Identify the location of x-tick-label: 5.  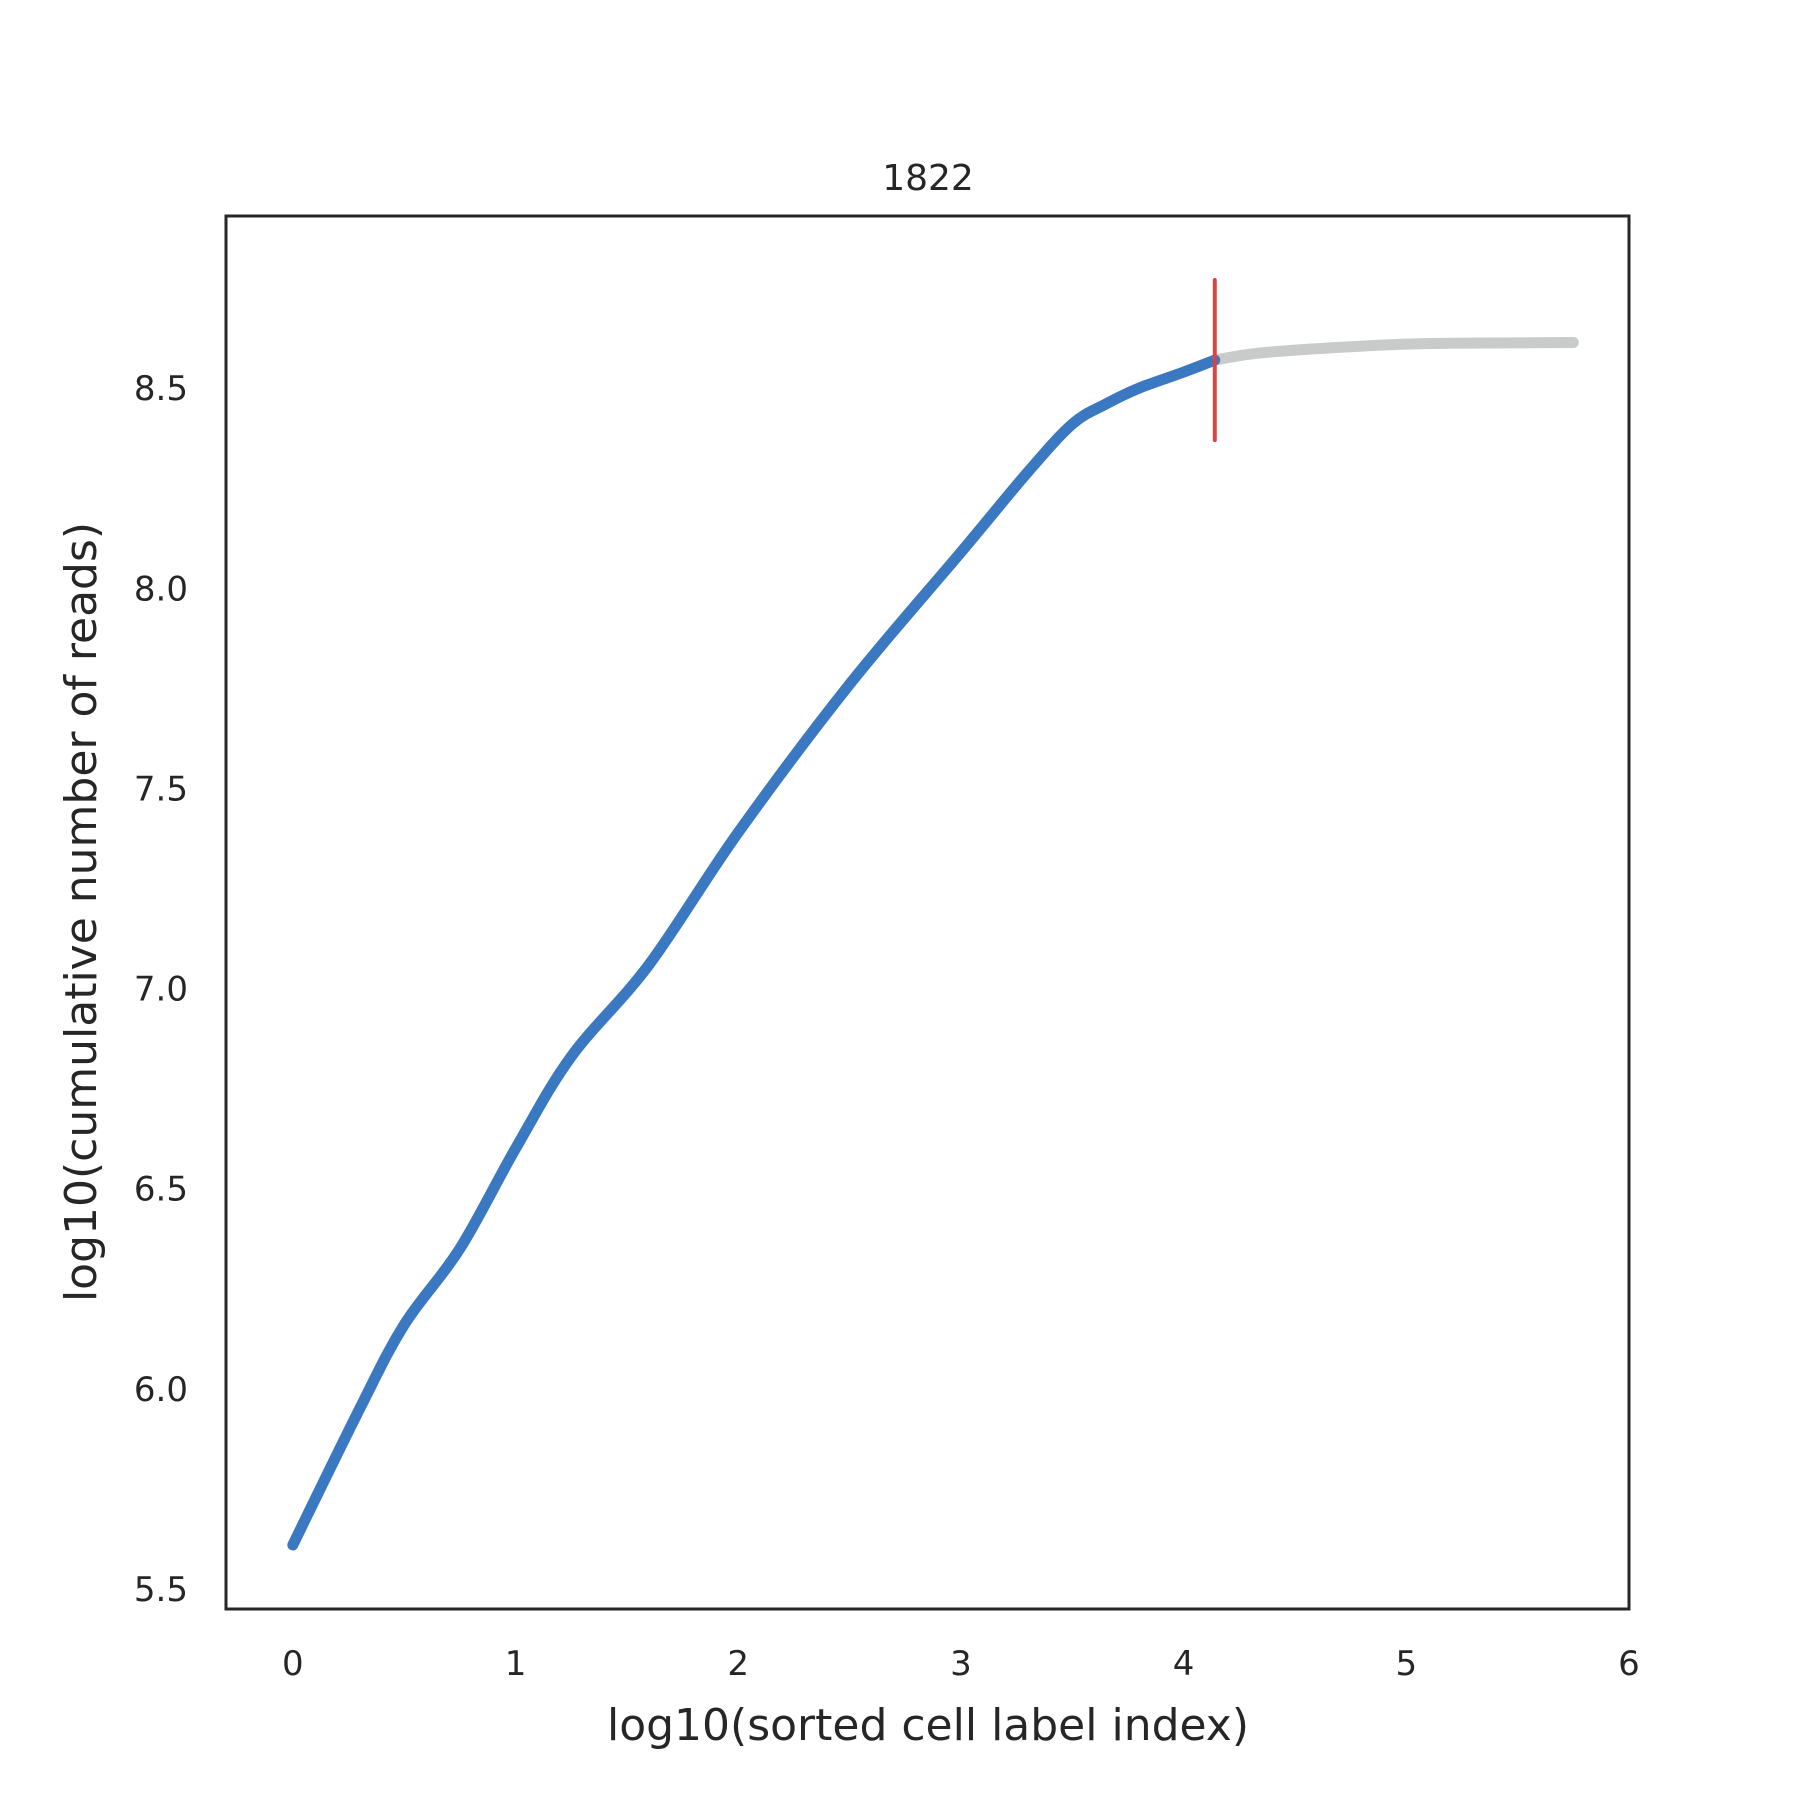
(1406, 1664).